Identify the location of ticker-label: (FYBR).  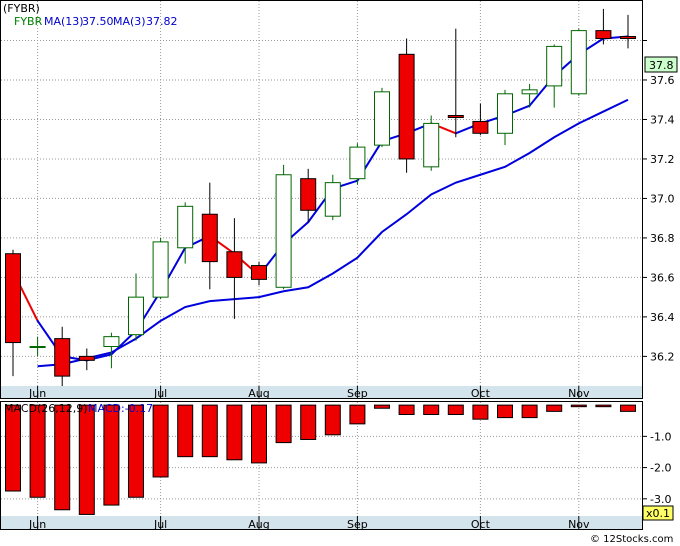
(21, 8).